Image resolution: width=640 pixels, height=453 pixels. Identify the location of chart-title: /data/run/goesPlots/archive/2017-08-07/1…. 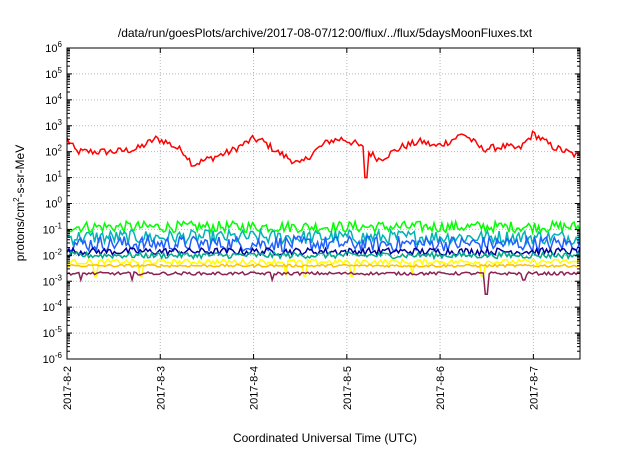
(325, 33).